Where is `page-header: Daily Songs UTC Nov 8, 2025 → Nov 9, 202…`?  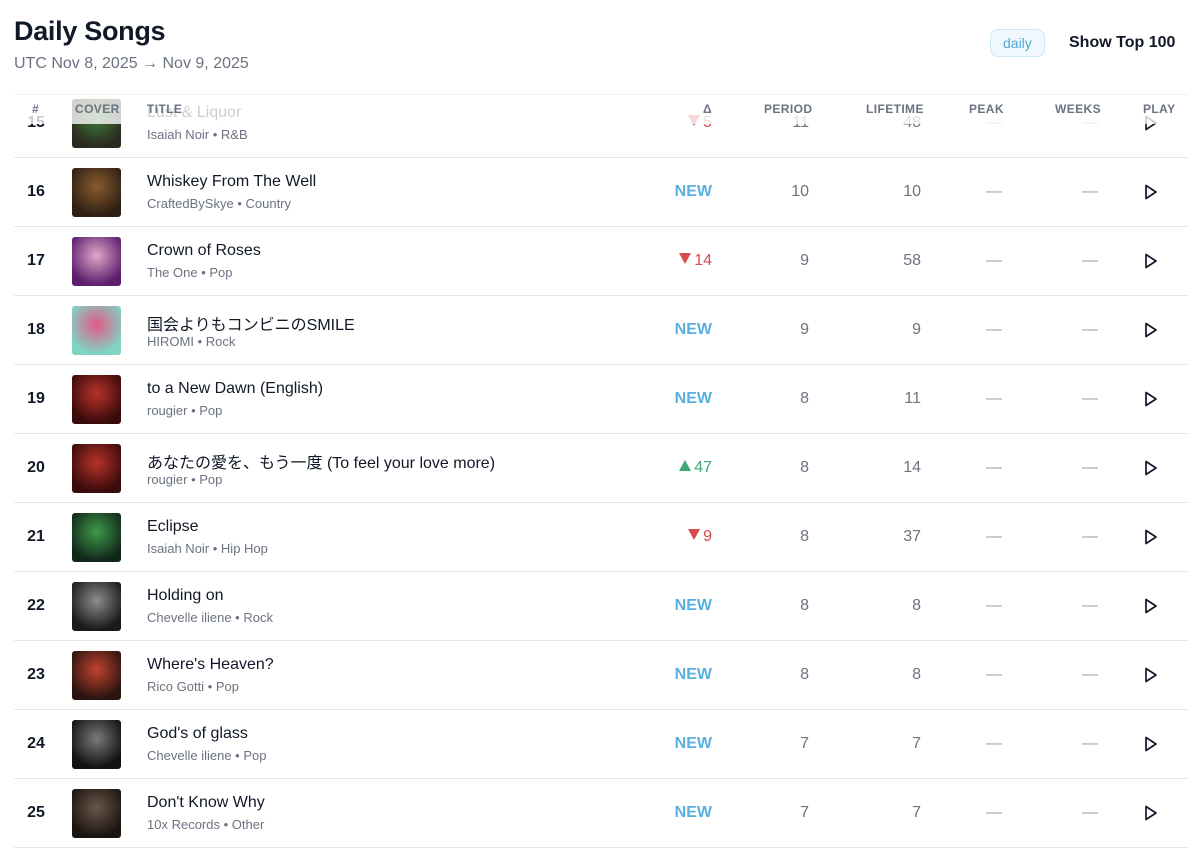
page-header: Daily Songs UTC Nov 8, 2025 → Nov 9, 202… is located at coordinates (131, 44).